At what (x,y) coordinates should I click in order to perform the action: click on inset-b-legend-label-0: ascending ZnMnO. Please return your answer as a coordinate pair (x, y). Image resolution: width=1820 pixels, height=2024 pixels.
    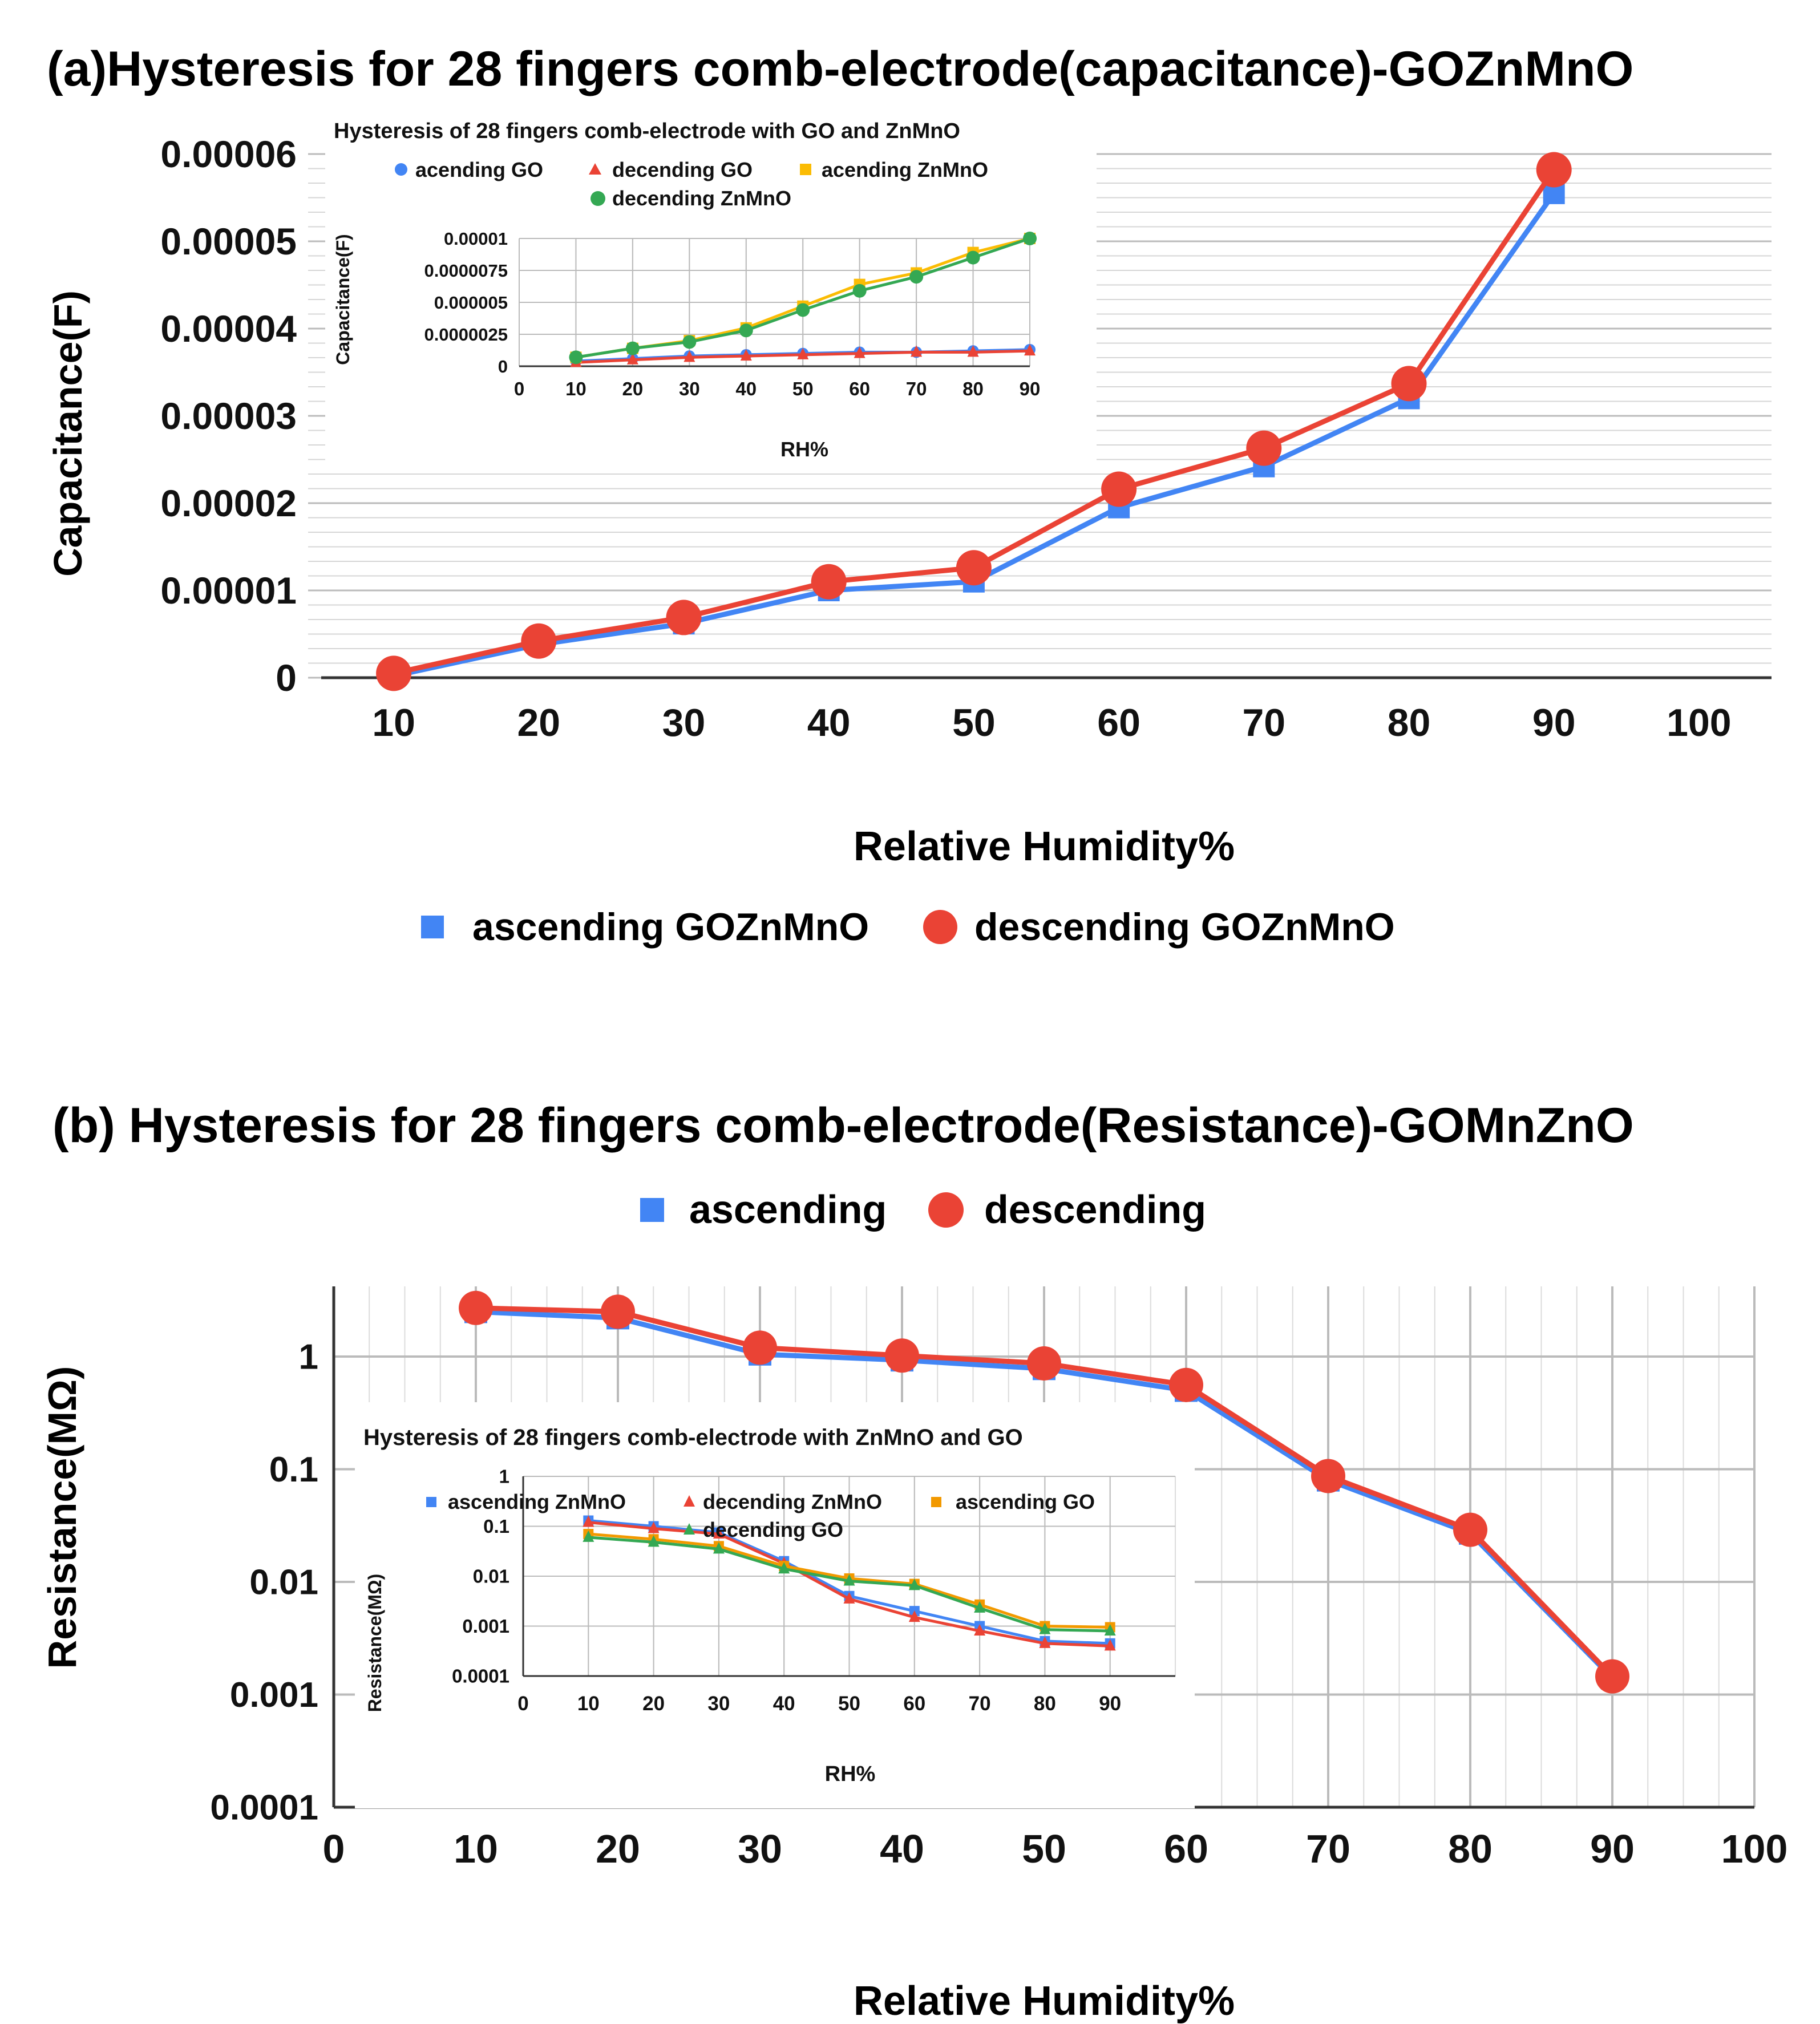
    Looking at the image, I should click on (537, 1501).